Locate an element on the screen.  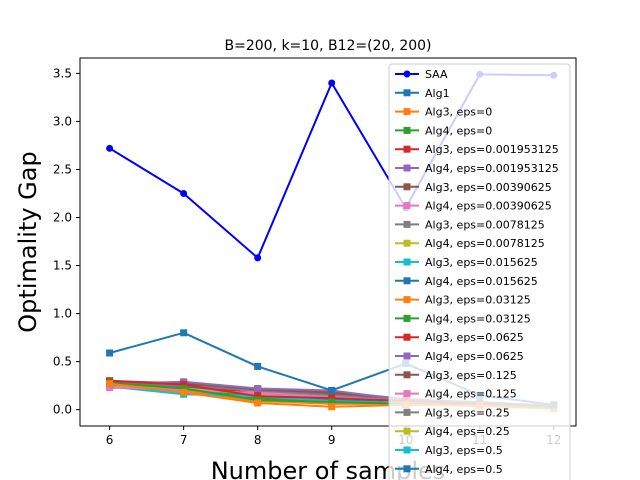
legend-item: Alg4, eps=0.0078125 is located at coordinates (470, 243).